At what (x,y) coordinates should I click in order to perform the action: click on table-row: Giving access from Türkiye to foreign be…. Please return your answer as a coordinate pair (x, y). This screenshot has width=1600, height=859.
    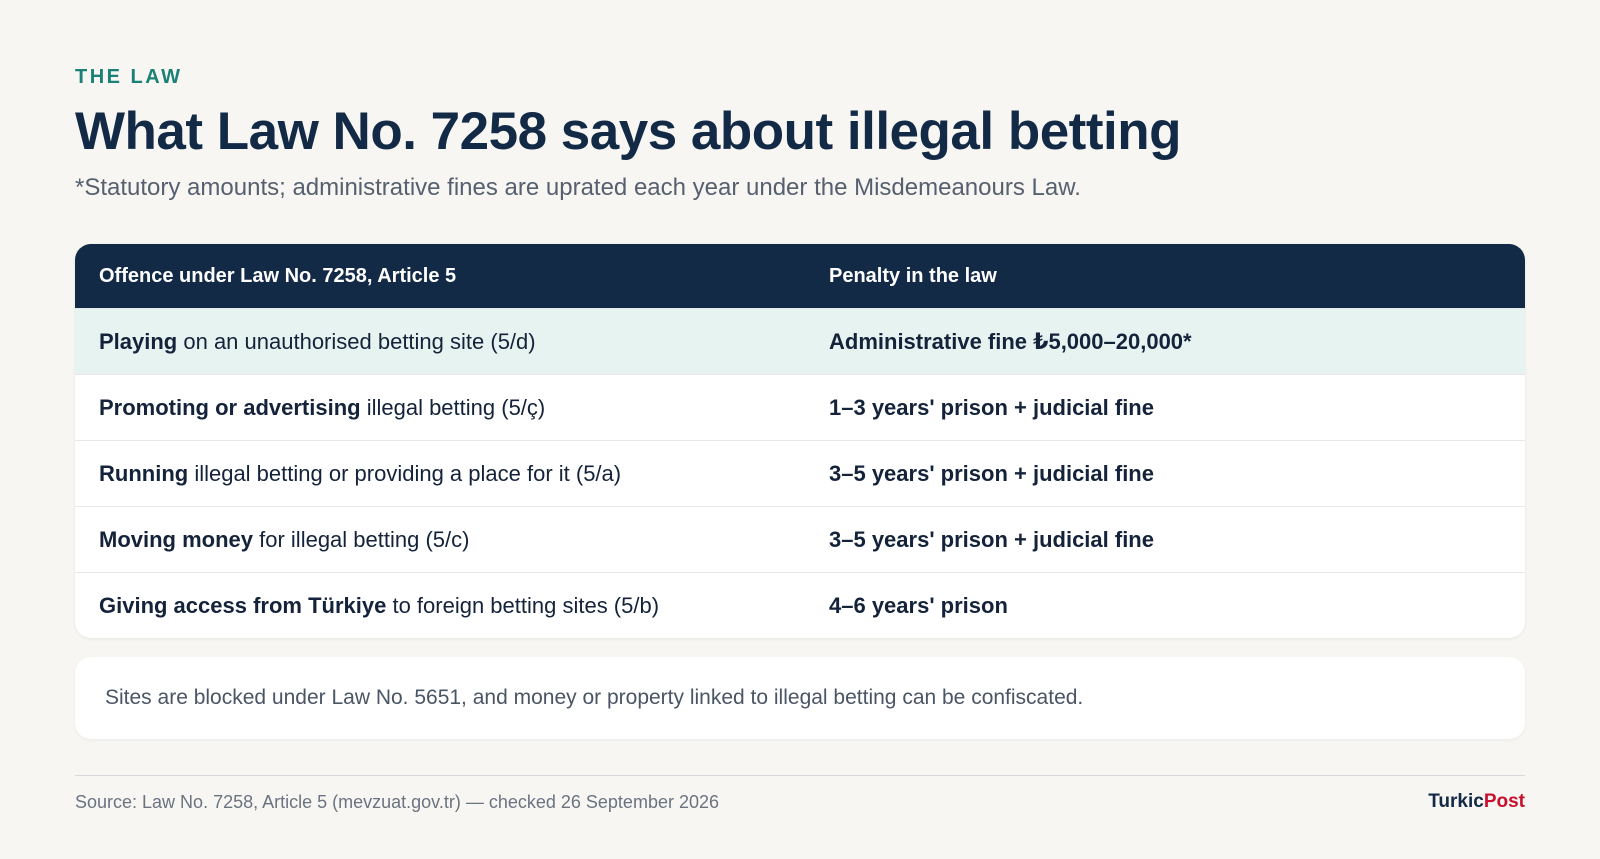
    Looking at the image, I should click on (800, 605).